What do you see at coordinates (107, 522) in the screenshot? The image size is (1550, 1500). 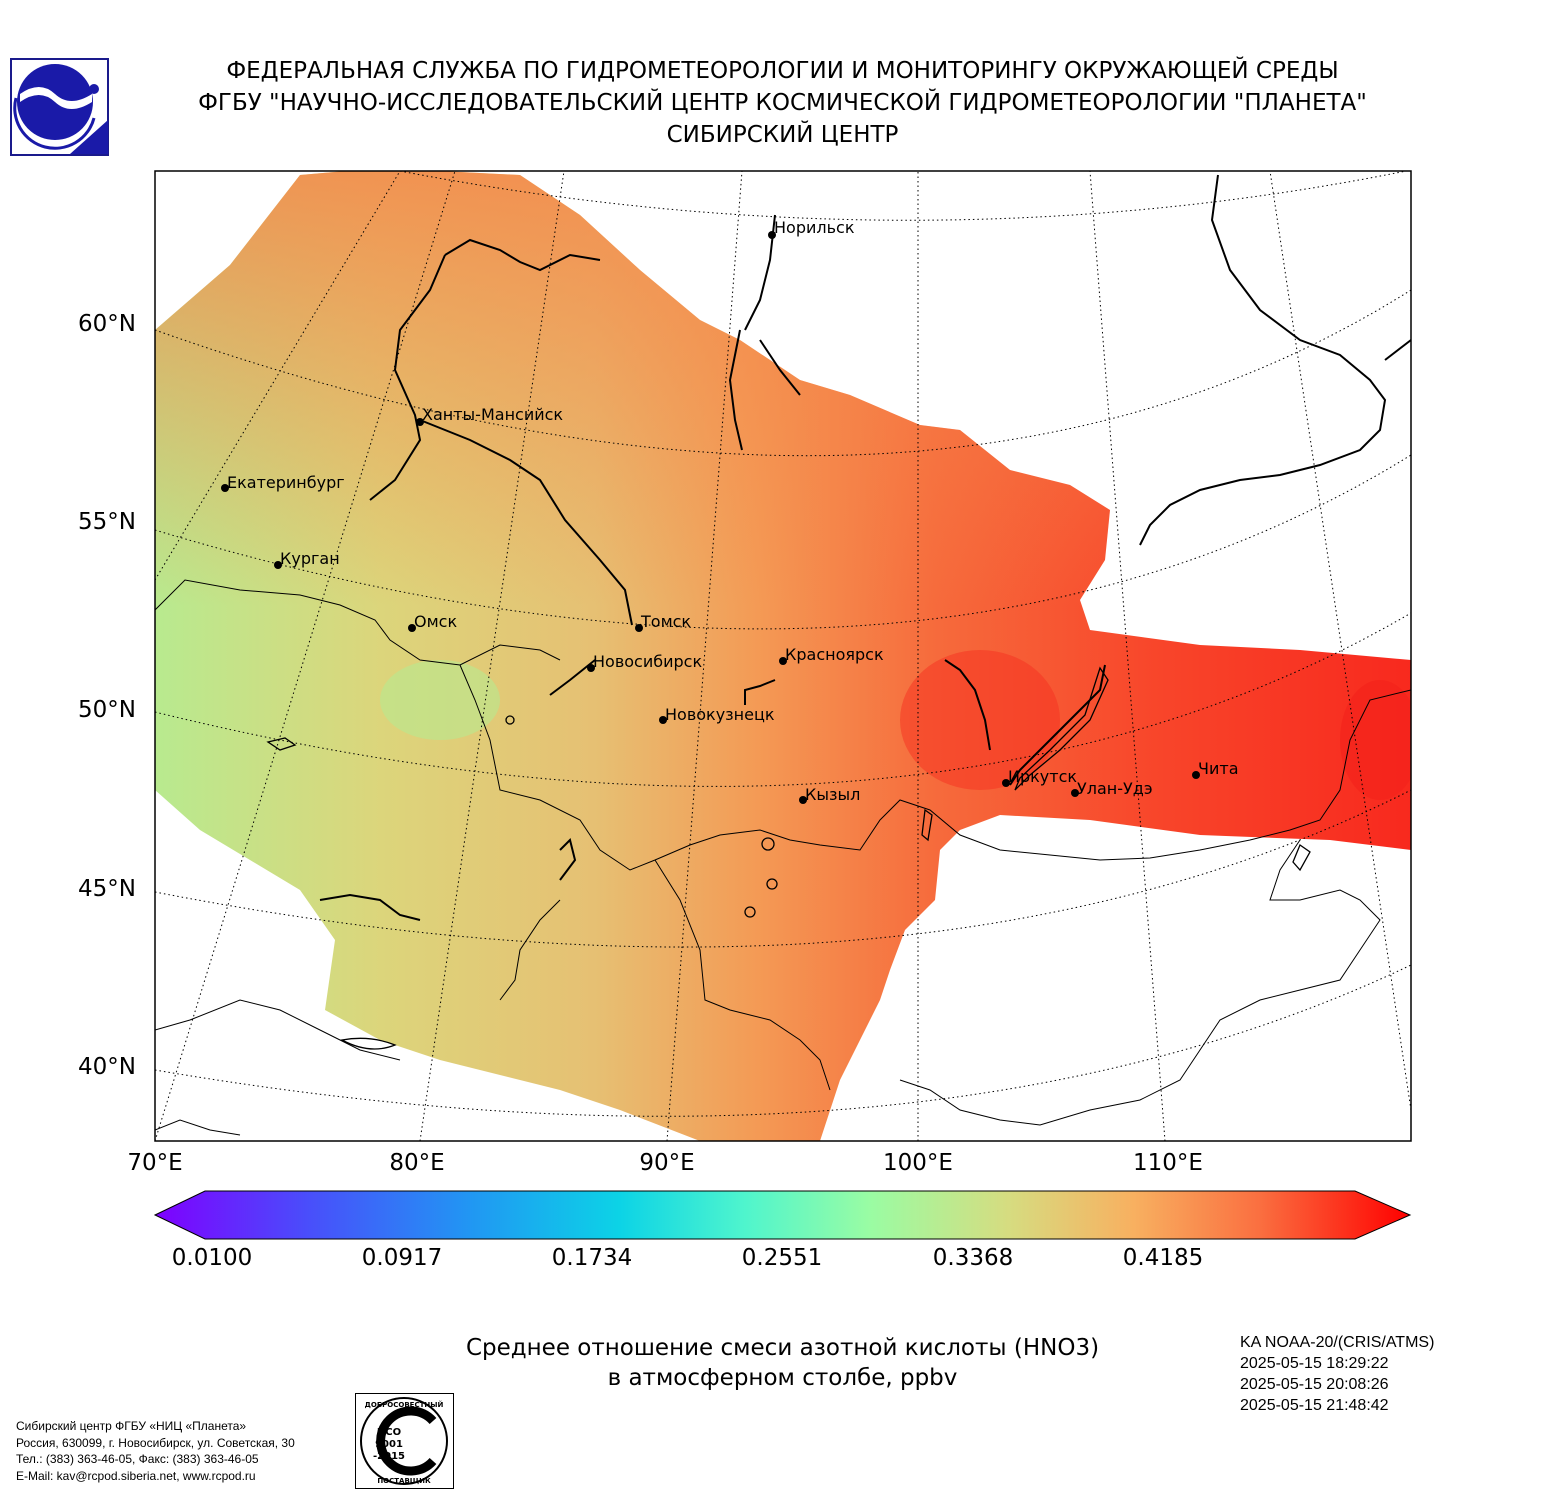 I see `lat-tick-55: 55°N` at bounding box center [107, 522].